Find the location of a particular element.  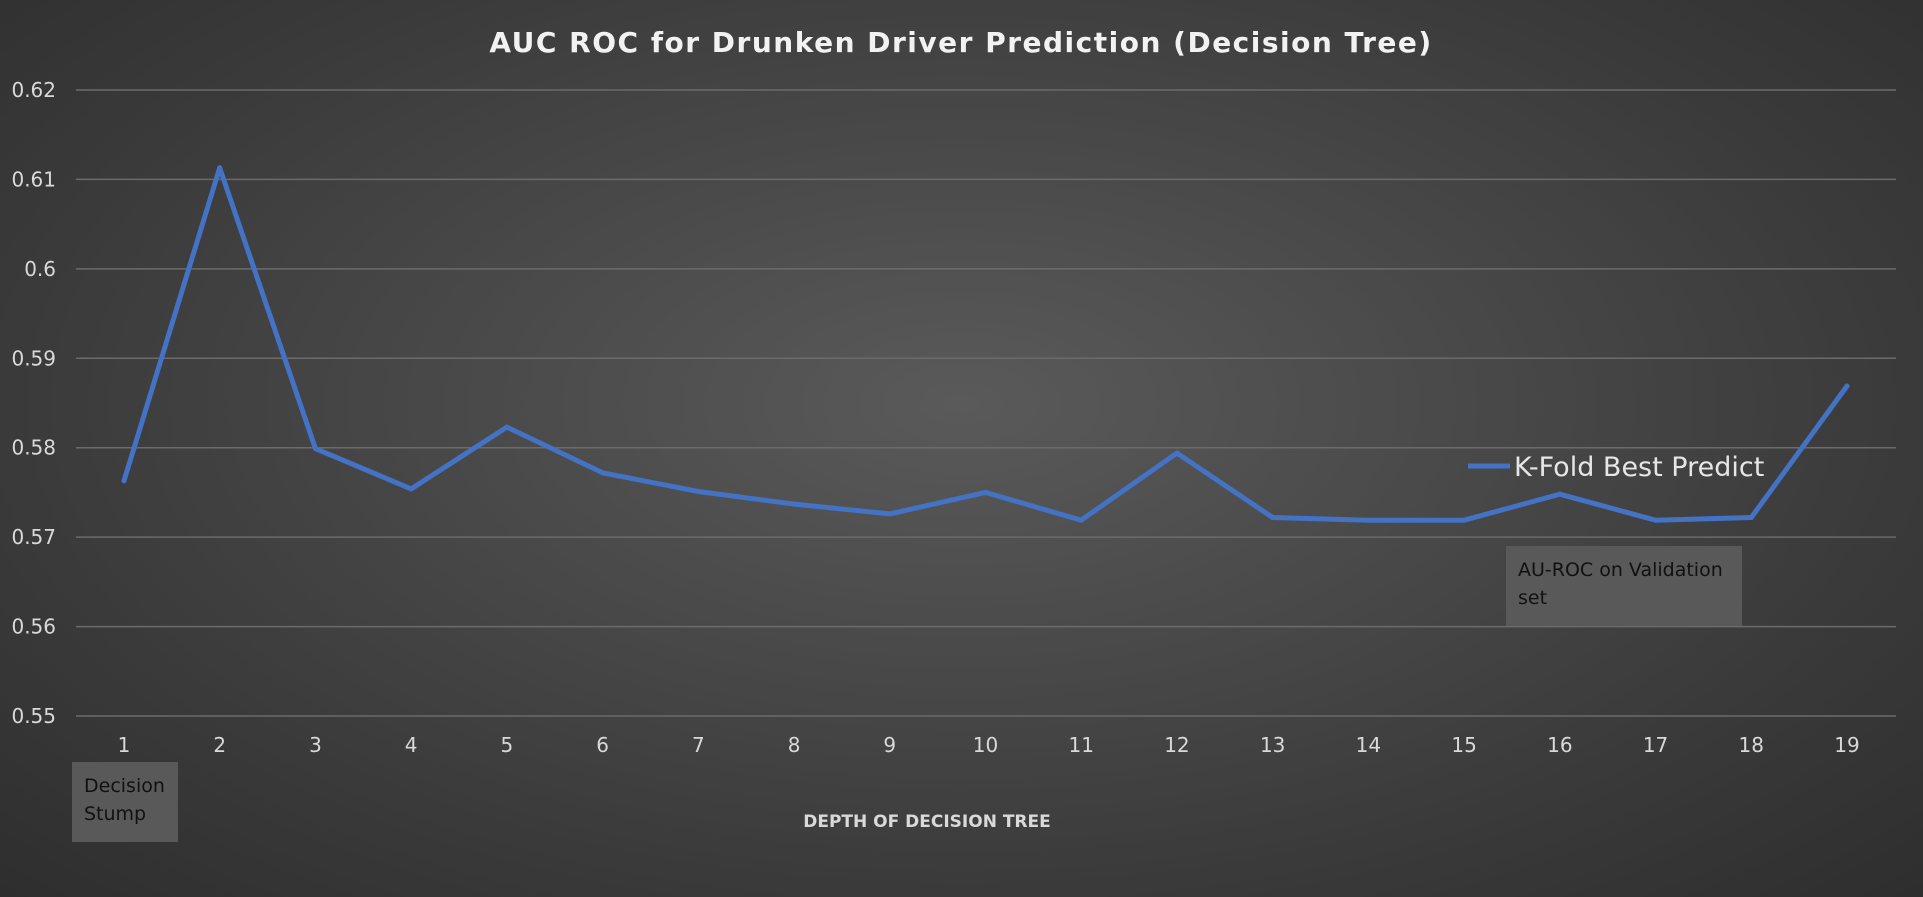

annotation-decision-stump: Decision Stump is located at coordinates (125, 802).